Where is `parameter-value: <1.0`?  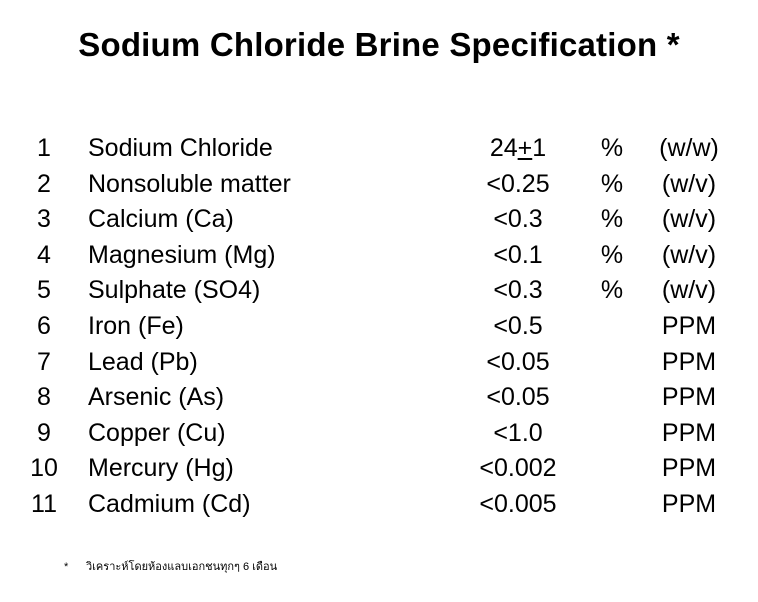 parameter-value: <1.0 is located at coordinates (518, 432).